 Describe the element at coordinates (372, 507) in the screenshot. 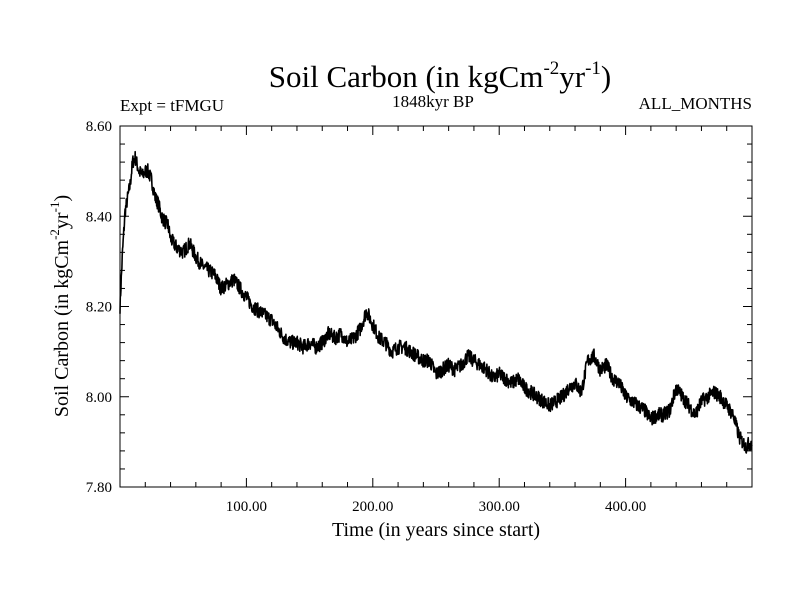

I see `x-tick-label: 200.00` at that location.